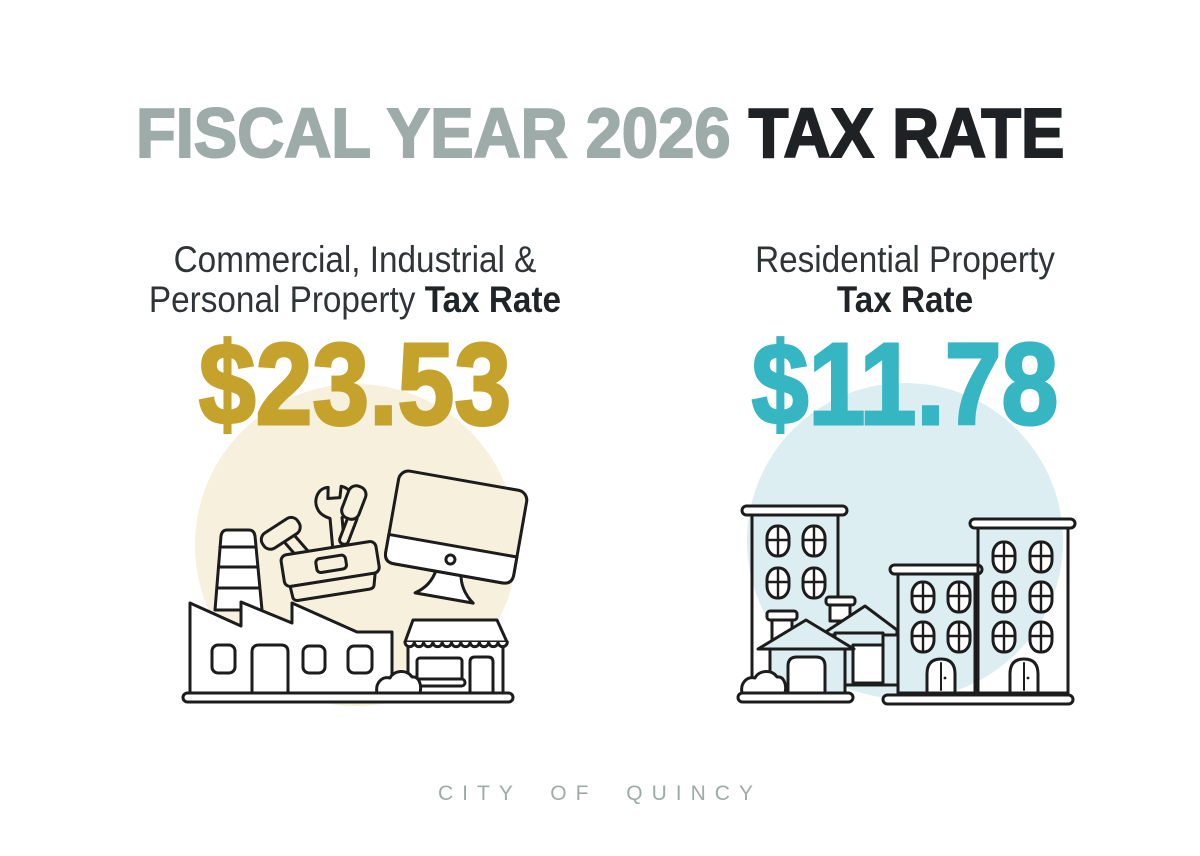 The image size is (1200, 856). What do you see at coordinates (904, 384) in the screenshot?
I see `residential-tax-rate-value: $11.78` at bounding box center [904, 384].